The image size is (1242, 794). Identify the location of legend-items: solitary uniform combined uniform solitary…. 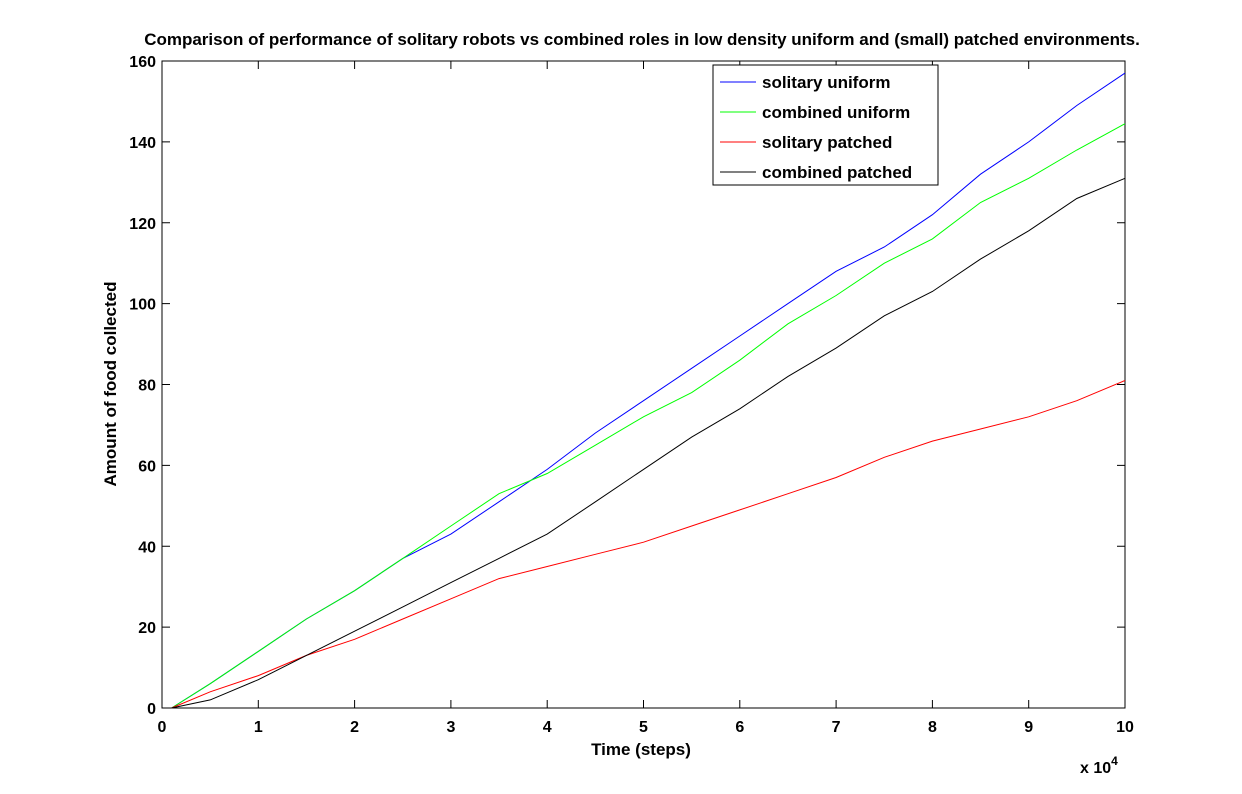
(816, 127).